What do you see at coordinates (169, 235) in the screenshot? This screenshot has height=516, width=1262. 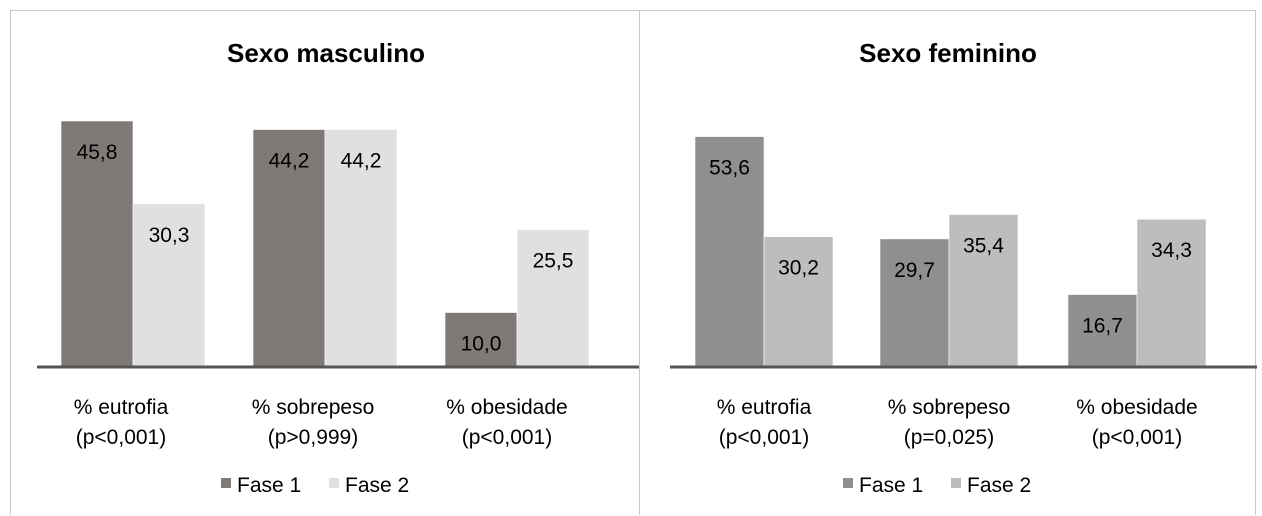 I see `data-label: 30,3` at bounding box center [169, 235].